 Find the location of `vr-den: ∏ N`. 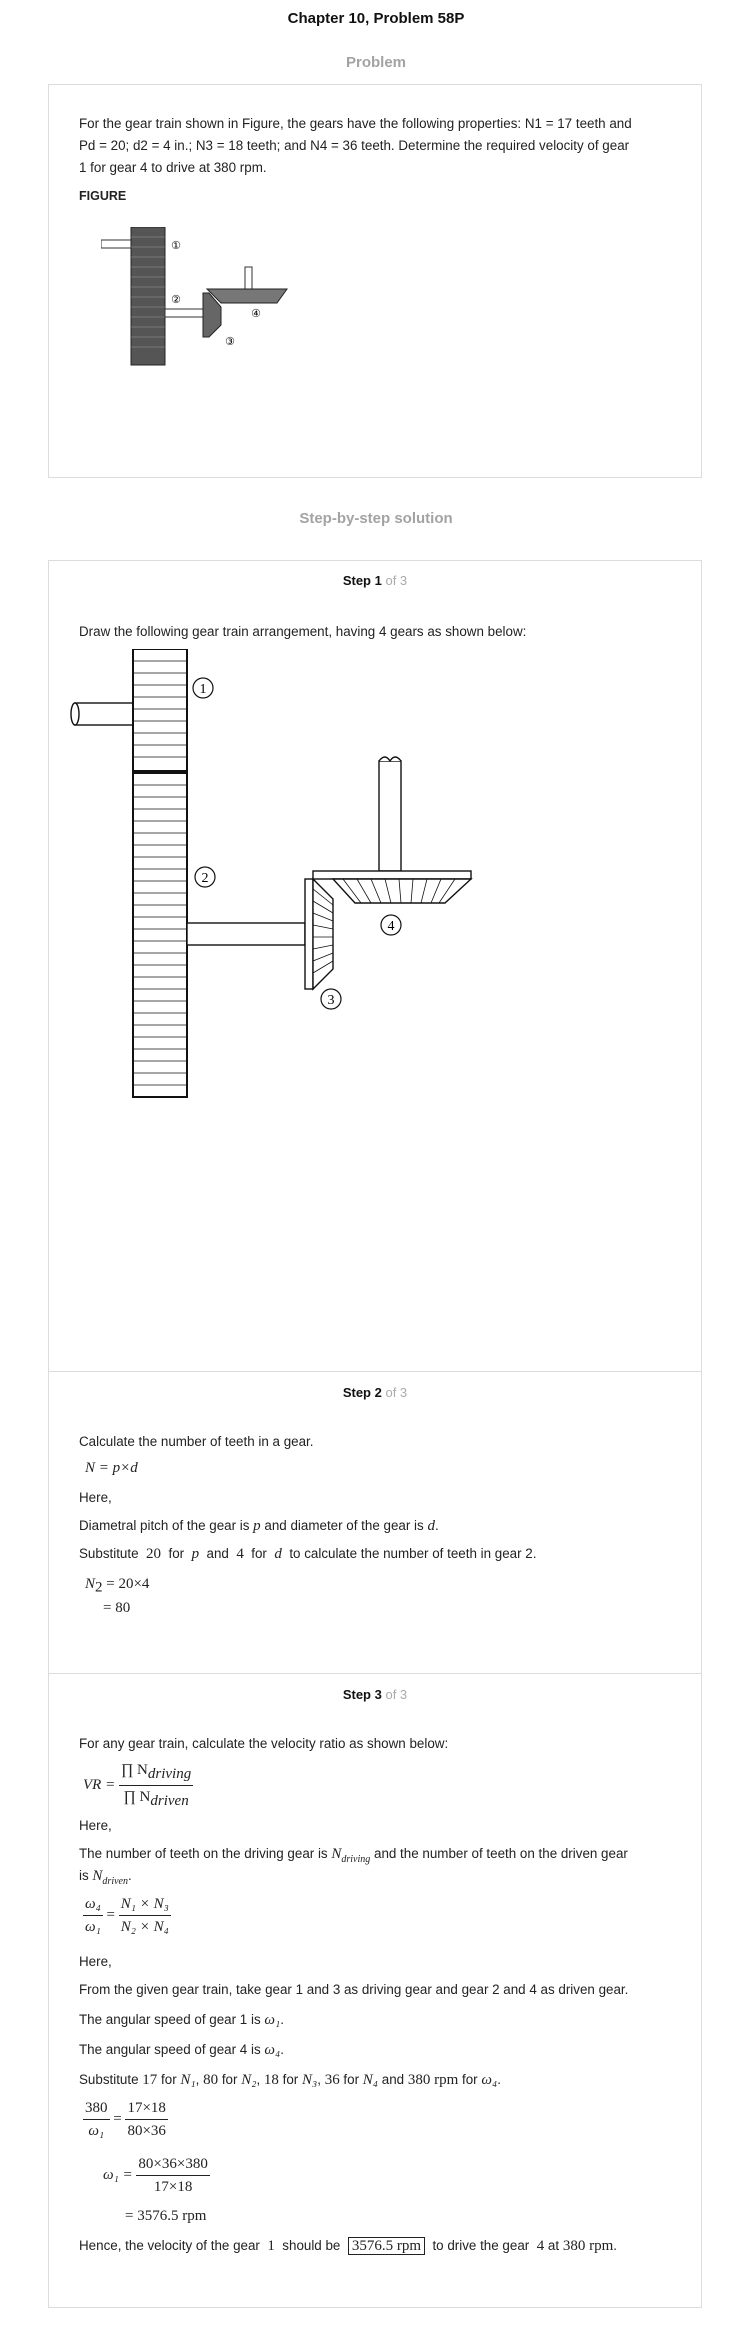

vr-den: ∏ N is located at coordinates (137, 1797).